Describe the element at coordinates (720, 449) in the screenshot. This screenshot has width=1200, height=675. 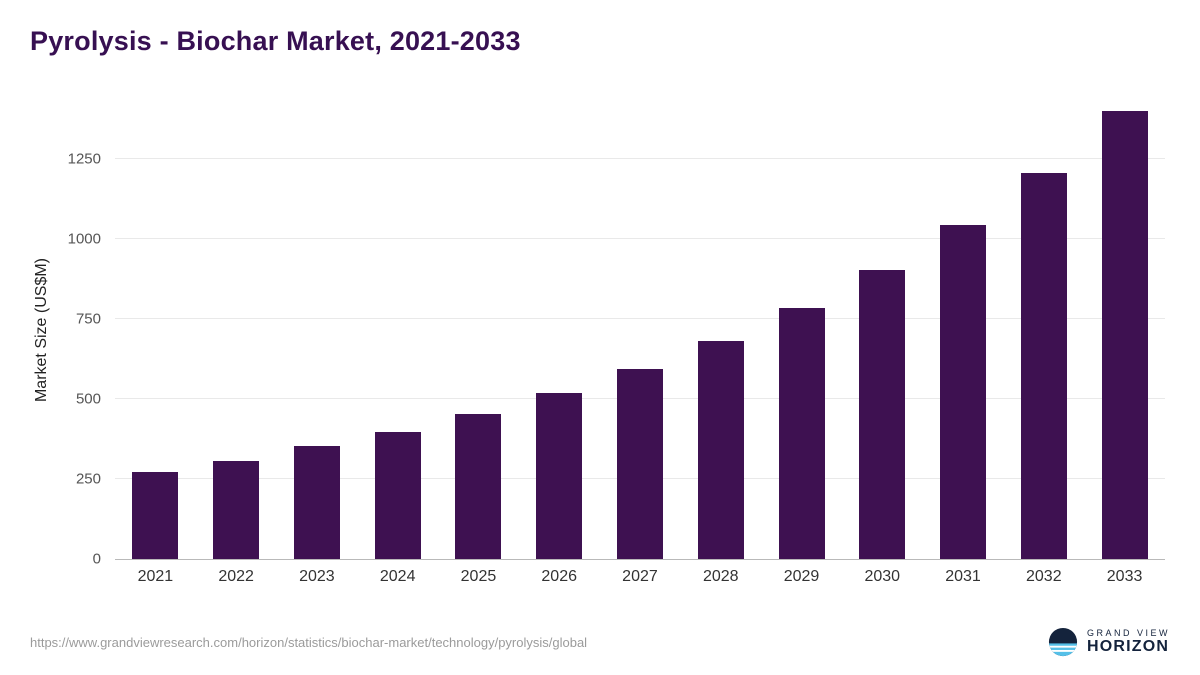
I see `bar-2028` at that location.